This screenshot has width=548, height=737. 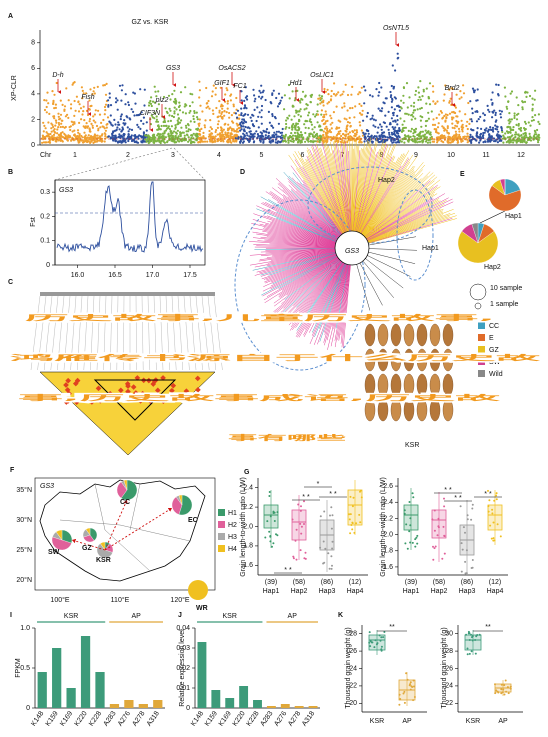 I want to click on count-label: (58), so click(x=439, y=582).